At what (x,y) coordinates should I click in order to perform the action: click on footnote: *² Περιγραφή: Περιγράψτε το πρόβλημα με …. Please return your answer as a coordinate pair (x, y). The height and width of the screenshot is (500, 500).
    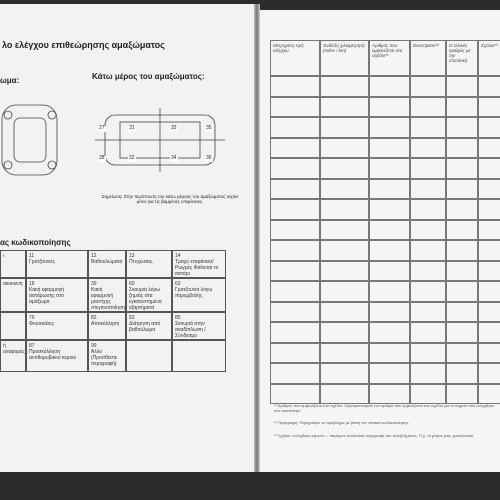
    Looking at the image, I should click on (342, 423).